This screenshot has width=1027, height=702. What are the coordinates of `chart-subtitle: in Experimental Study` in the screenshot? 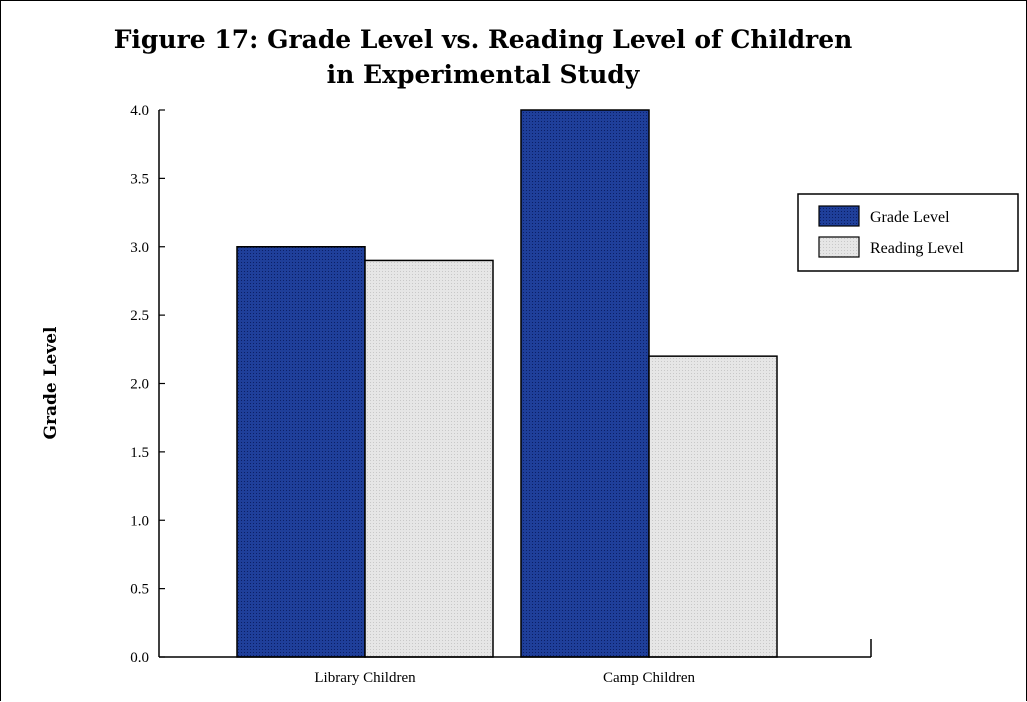 It's located at (484, 74).